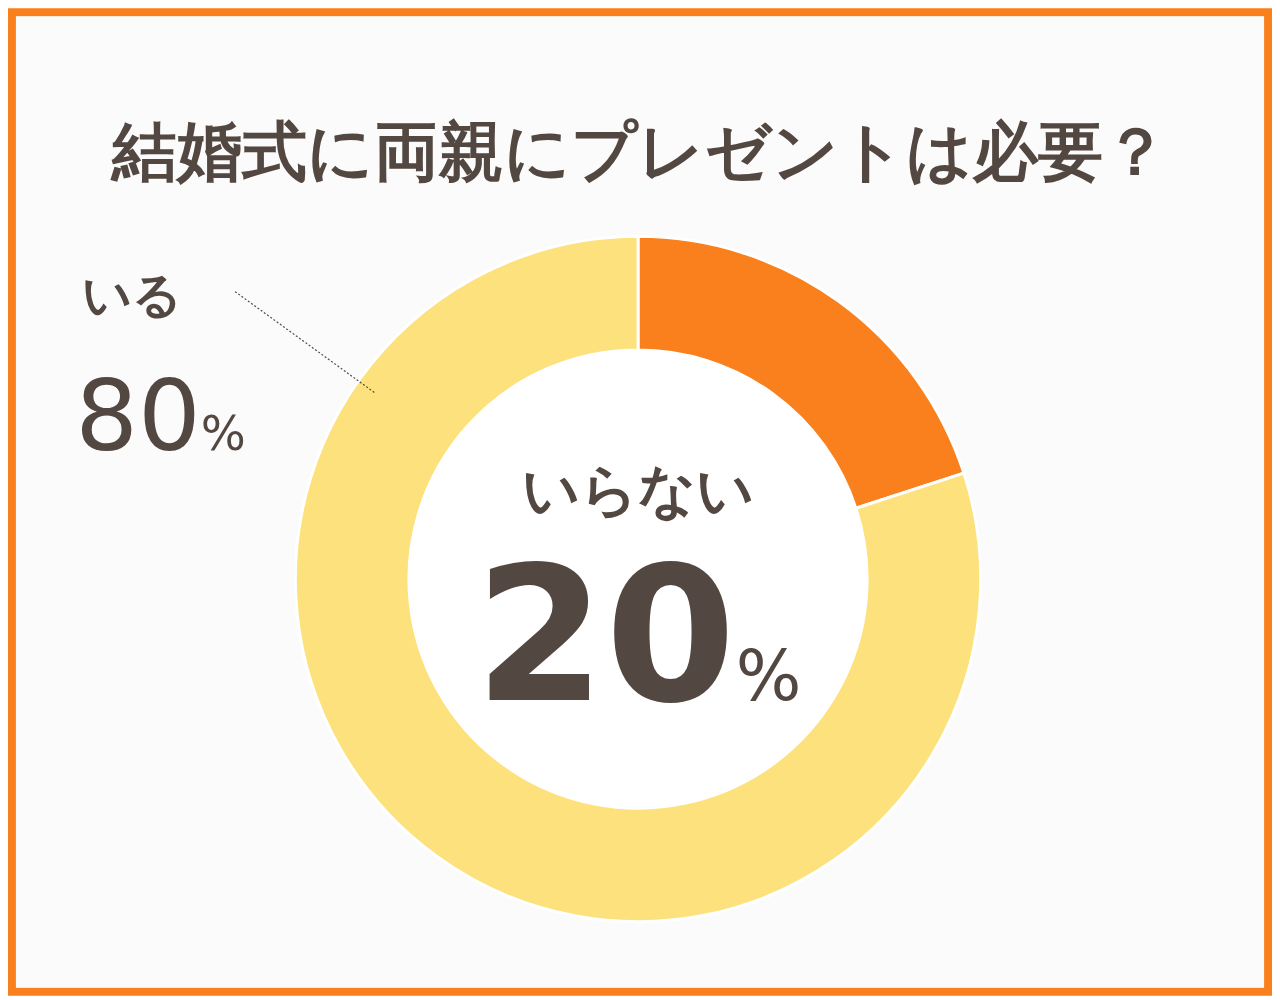 This screenshot has height=1000, width=1280. I want to click on slice-label: いる, so click(132, 295).